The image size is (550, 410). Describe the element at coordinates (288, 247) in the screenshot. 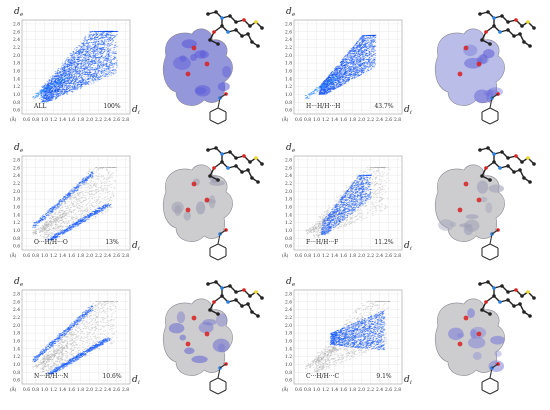

I see `y-tick-label: 0.6` at that location.